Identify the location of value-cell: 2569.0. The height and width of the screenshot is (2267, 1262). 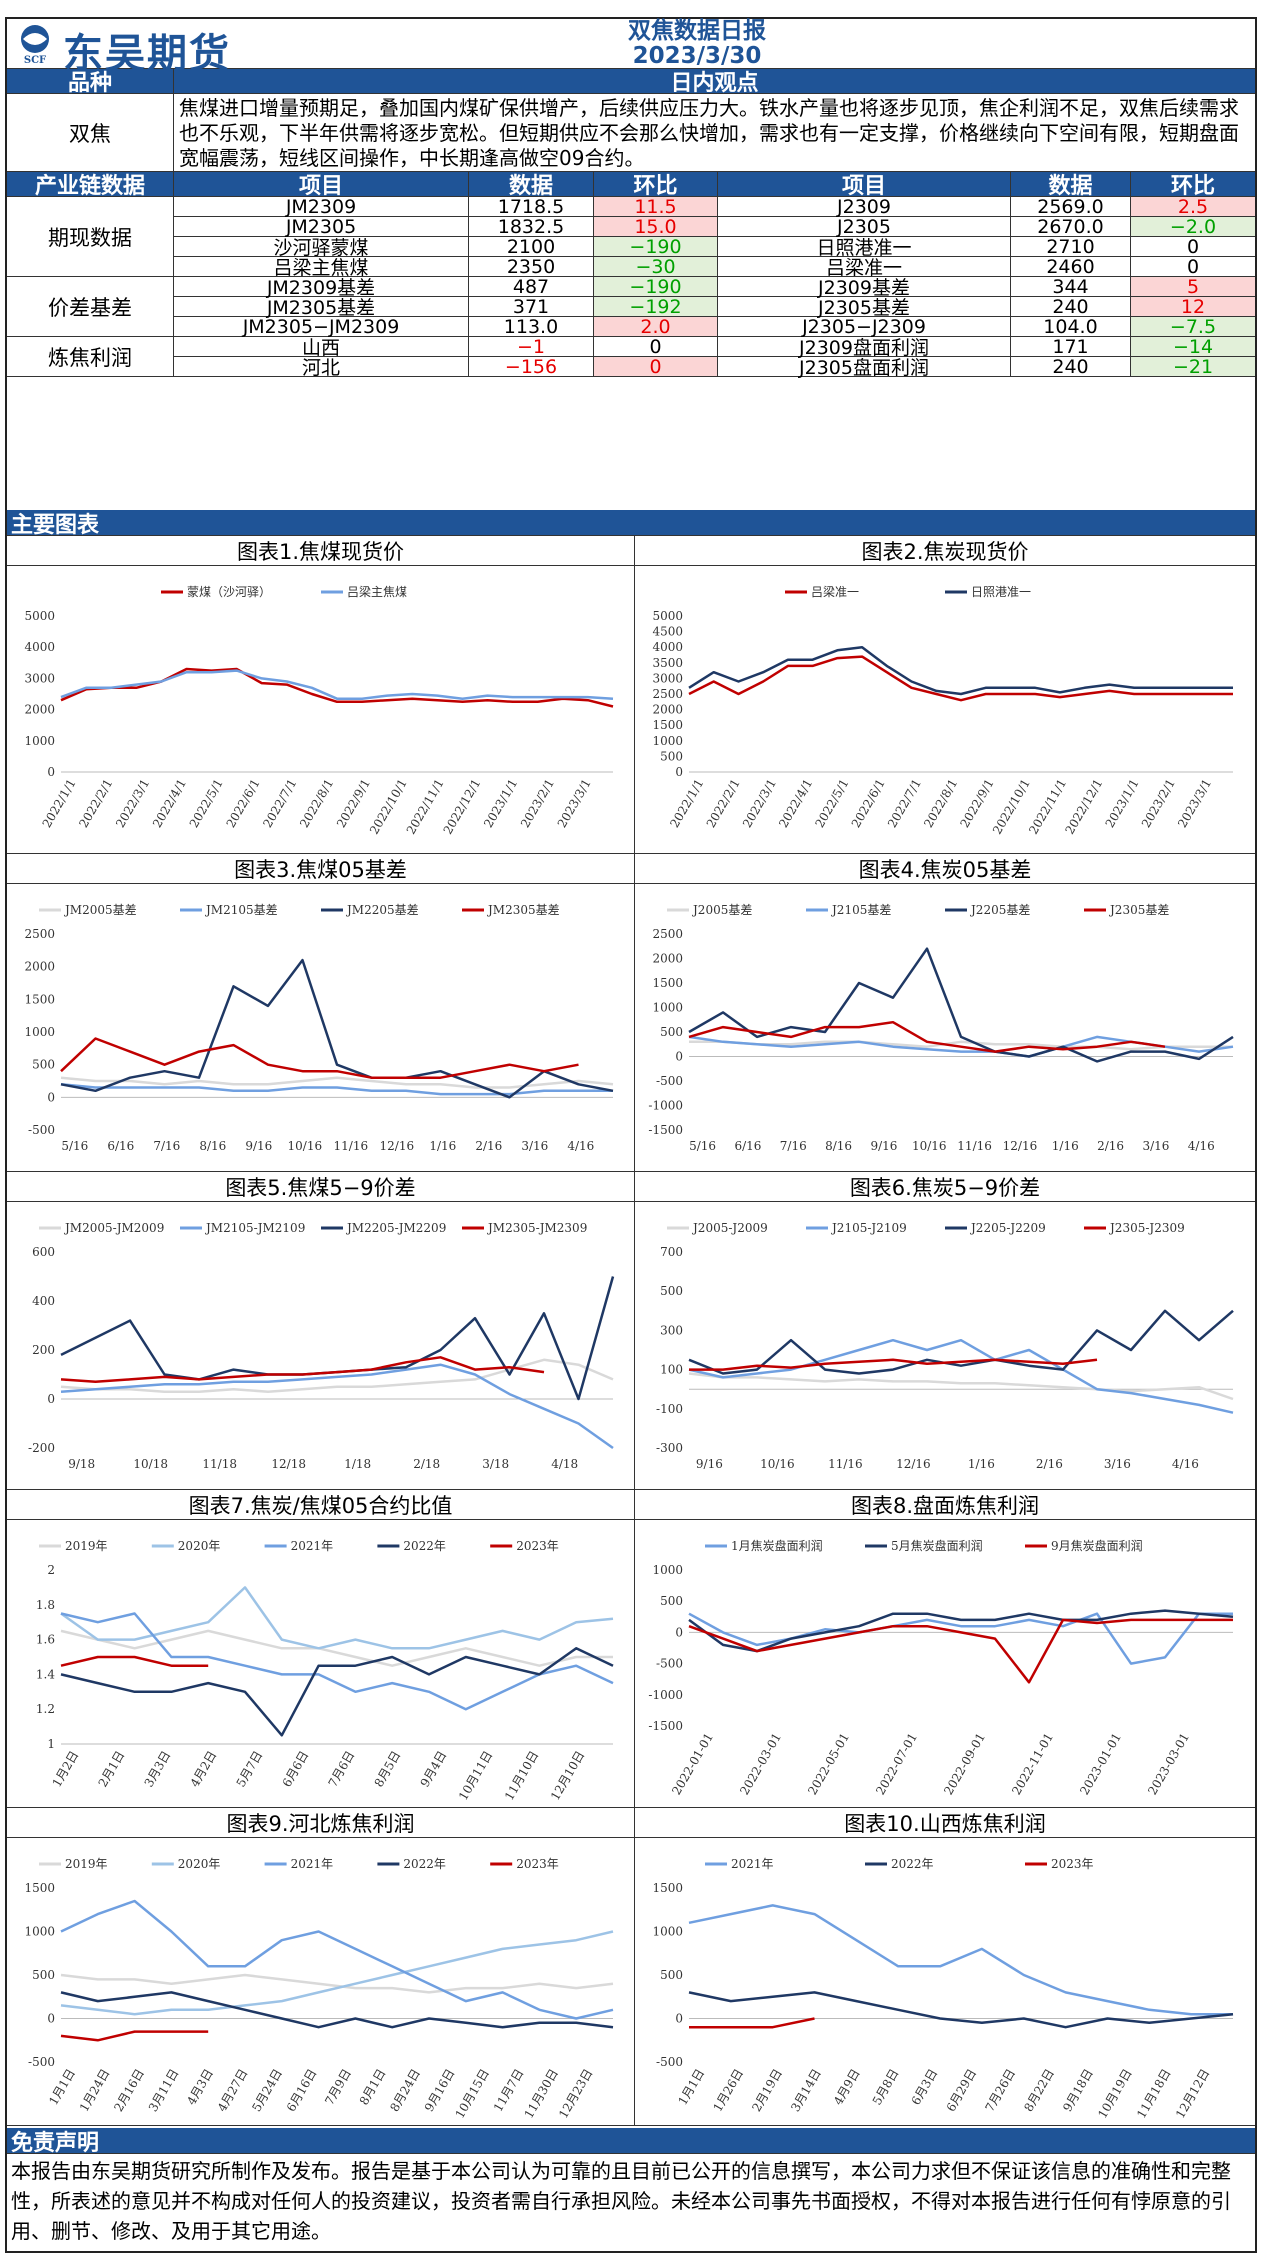
(1071, 207).